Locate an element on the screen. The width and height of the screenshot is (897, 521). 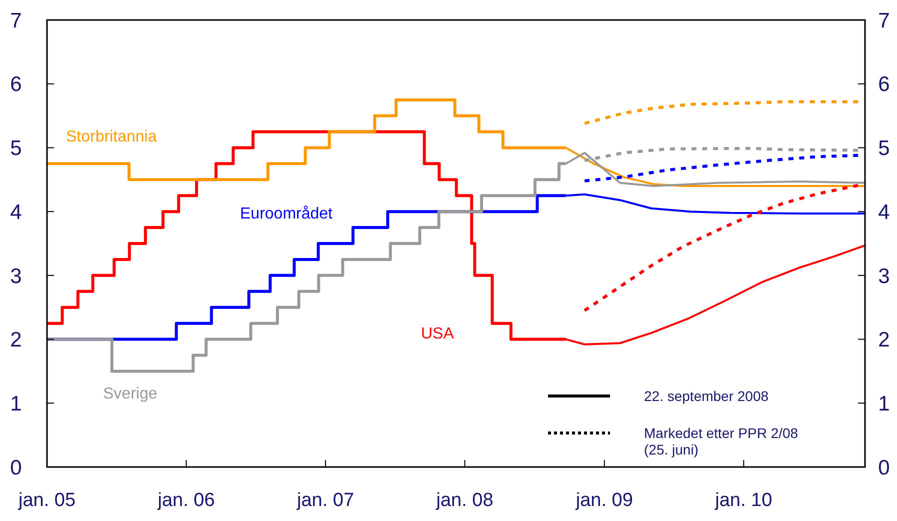
annotation: Markedet etter PPR 2/08 (25. juni) is located at coordinates (721, 441).